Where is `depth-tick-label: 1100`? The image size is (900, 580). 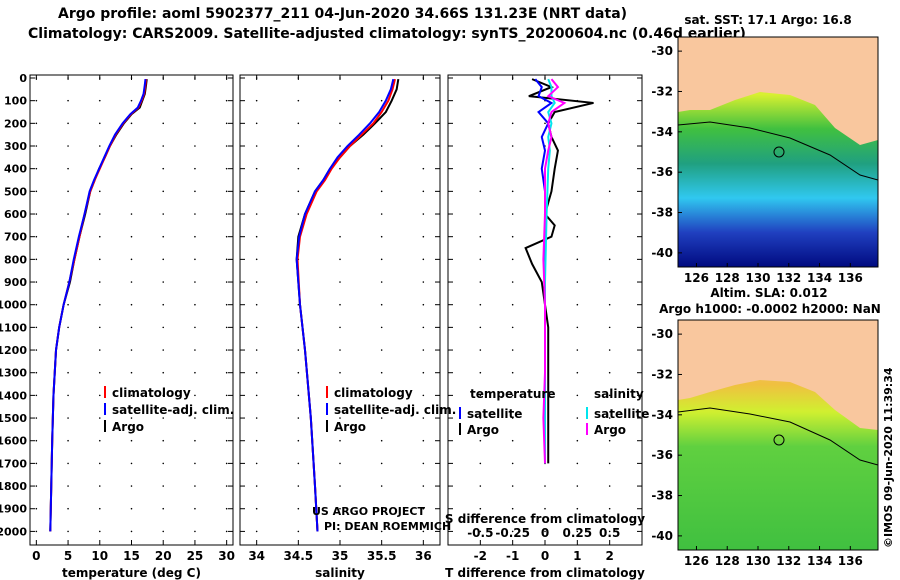 depth-tick-label: 1100 is located at coordinates (13, 327).